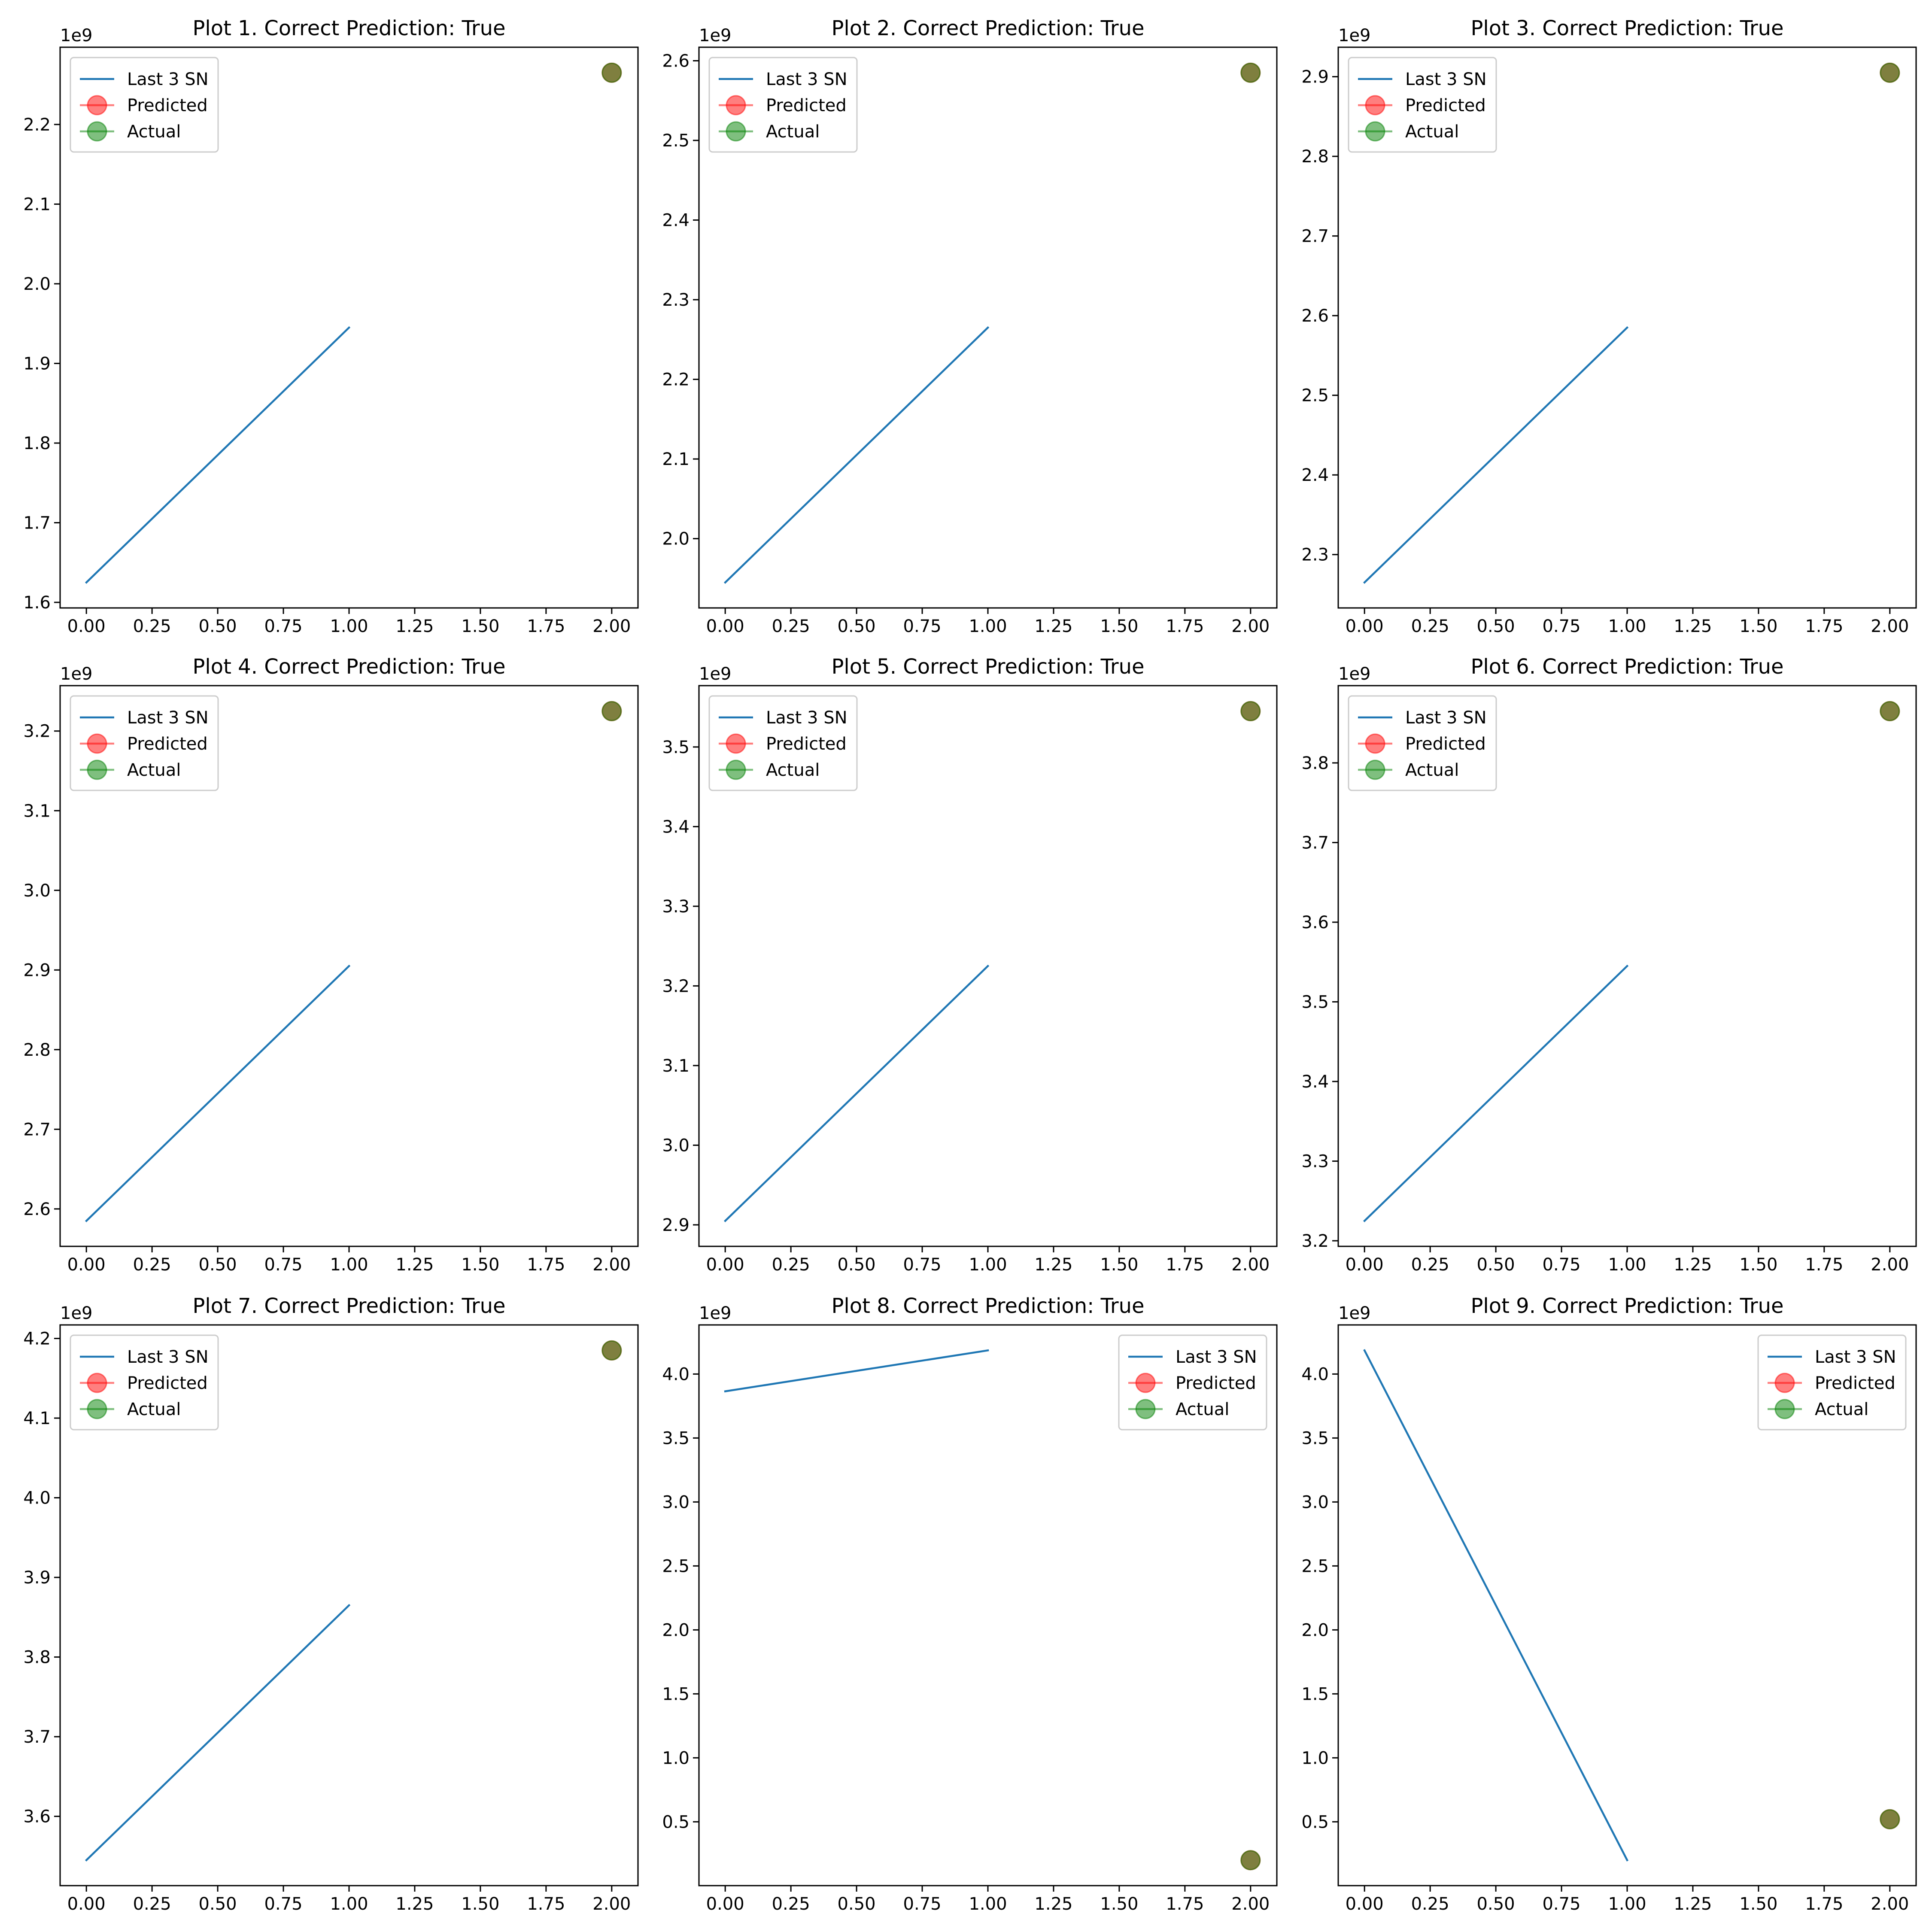 The height and width of the screenshot is (1932, 1932). What do you see at coordinates (37, 811) in the screenshot?
I see `y-tick-label: 3.1` at bounding box center [37, 811].